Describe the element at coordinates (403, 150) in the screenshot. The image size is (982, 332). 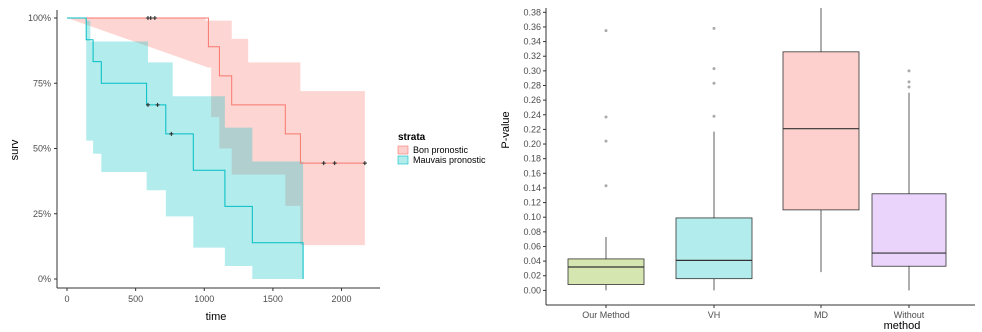
I see `km-legend-swatch-bon` at that location.